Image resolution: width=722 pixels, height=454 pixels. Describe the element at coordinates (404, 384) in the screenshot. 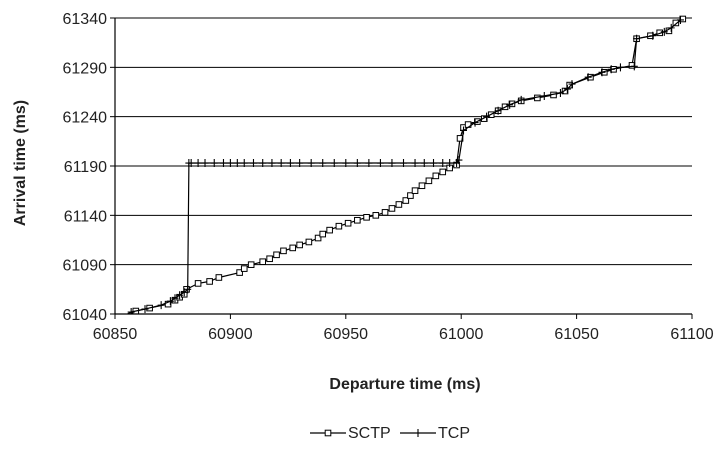

I see `x-axis-title: Departure time (ms)` at that location.